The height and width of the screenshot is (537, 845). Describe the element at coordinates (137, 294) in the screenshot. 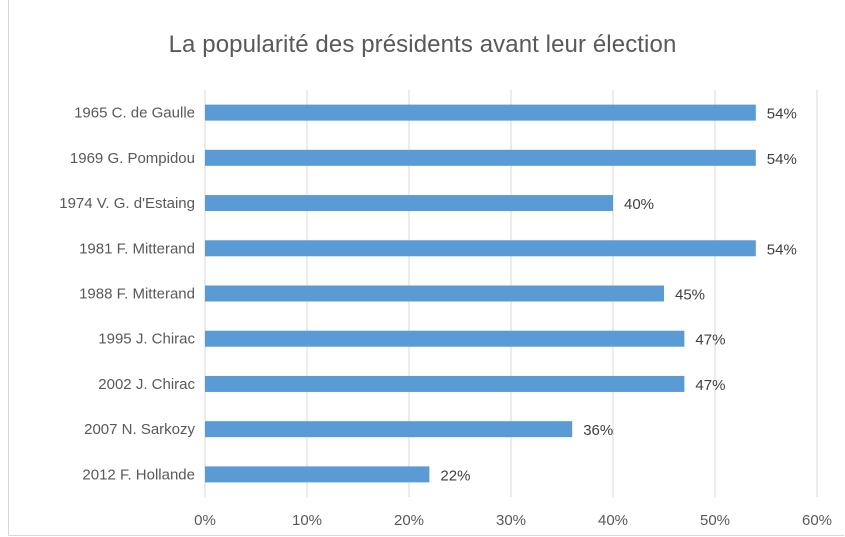

I see `category-label: 1988 F. Mitterand` at that location.